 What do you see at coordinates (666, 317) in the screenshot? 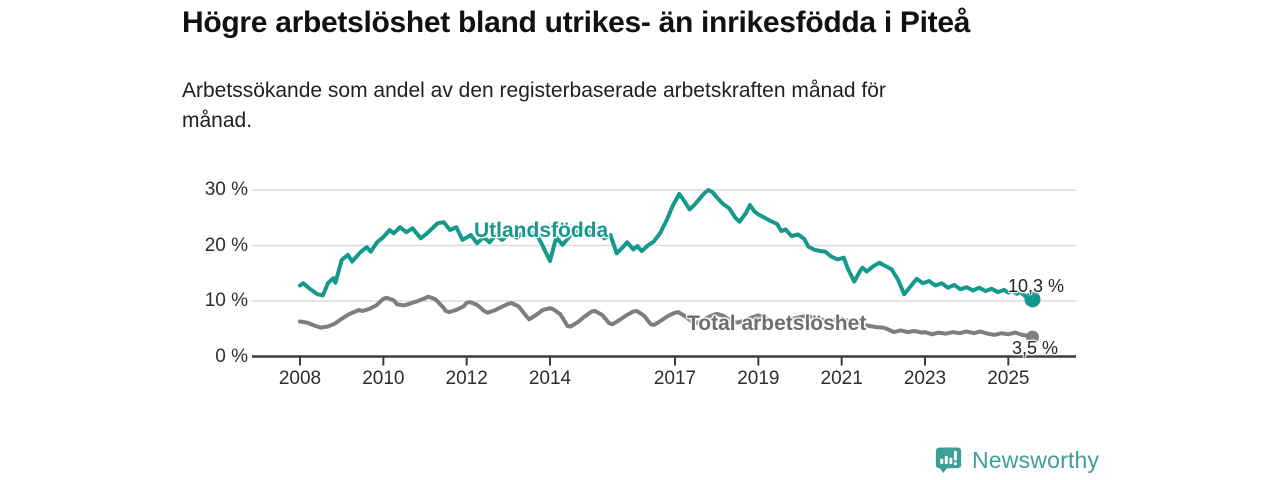
I see `series-line-total` at bounding box center [666, 317].